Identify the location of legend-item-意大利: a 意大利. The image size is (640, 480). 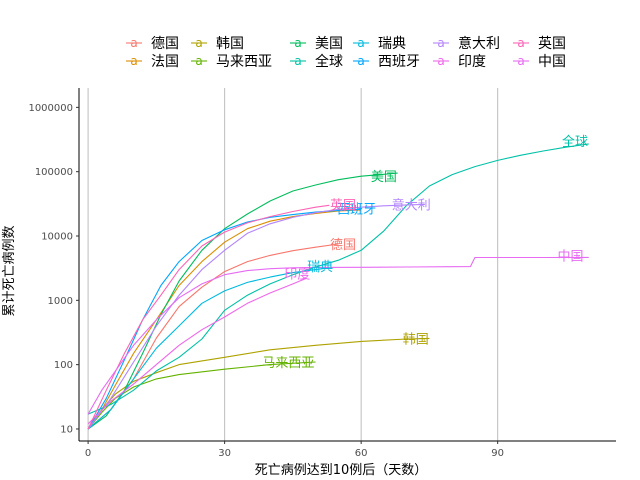
(466, 43).